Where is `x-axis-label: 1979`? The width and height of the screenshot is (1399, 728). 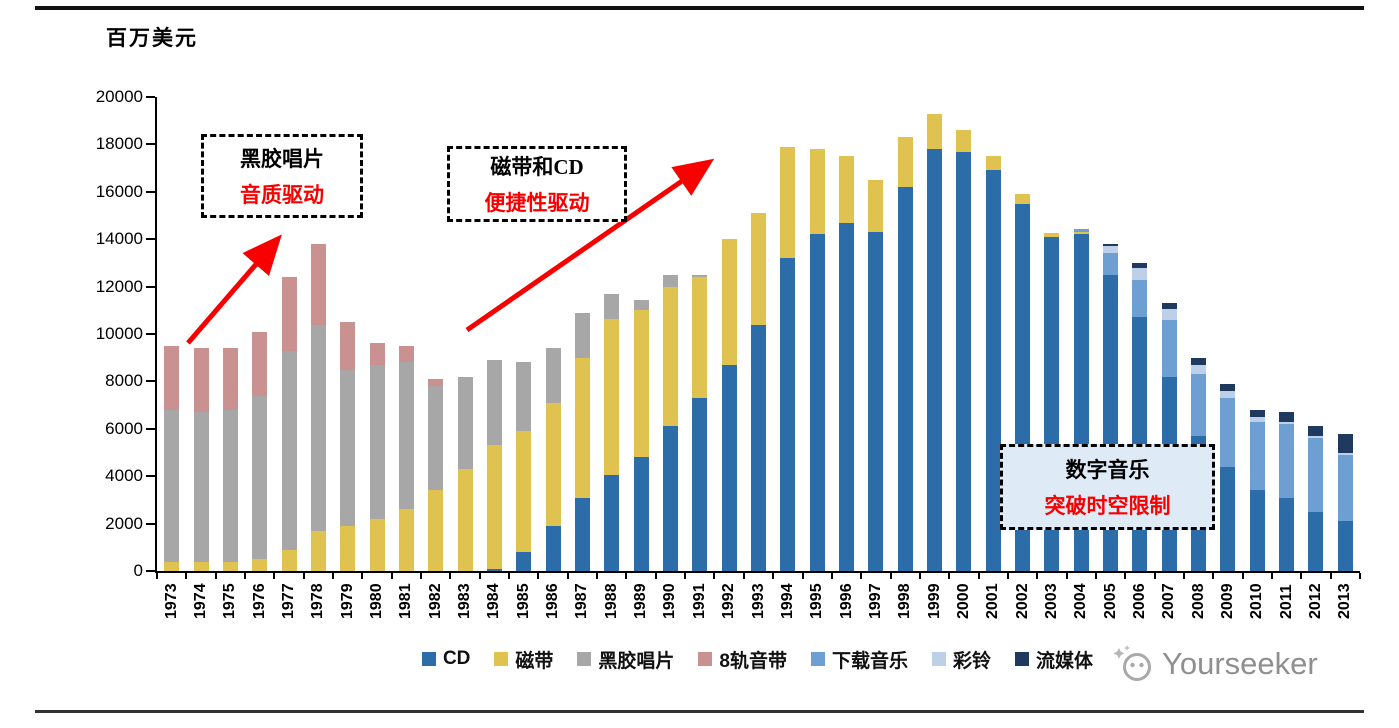 x-axis-label: 1979 is located at coordinates (347, 601).